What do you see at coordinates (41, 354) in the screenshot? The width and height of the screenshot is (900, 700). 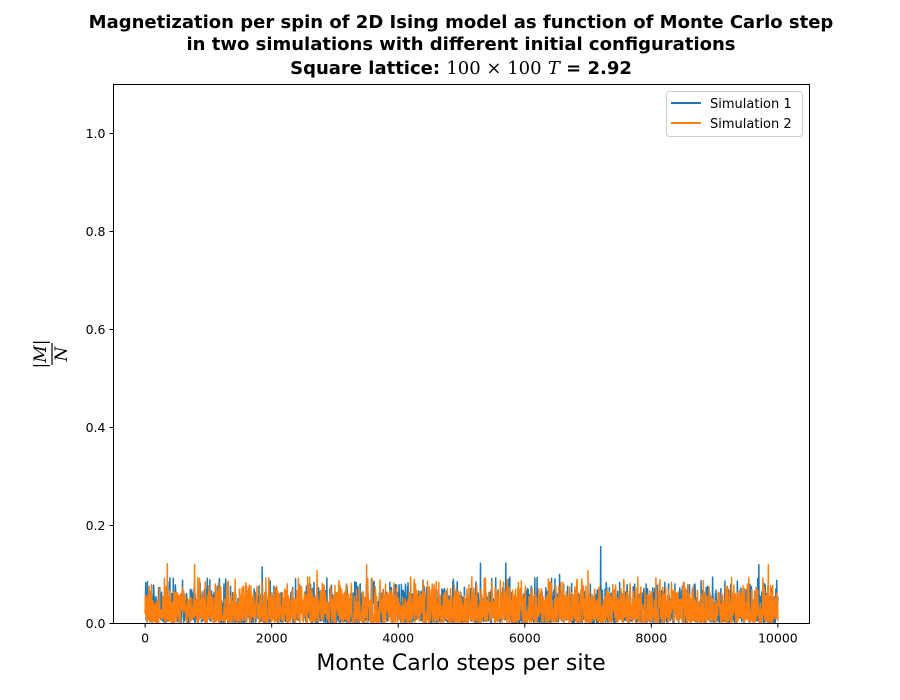 I see `y-axis-label-numerator: |M|` at bounding box center [41, 354].